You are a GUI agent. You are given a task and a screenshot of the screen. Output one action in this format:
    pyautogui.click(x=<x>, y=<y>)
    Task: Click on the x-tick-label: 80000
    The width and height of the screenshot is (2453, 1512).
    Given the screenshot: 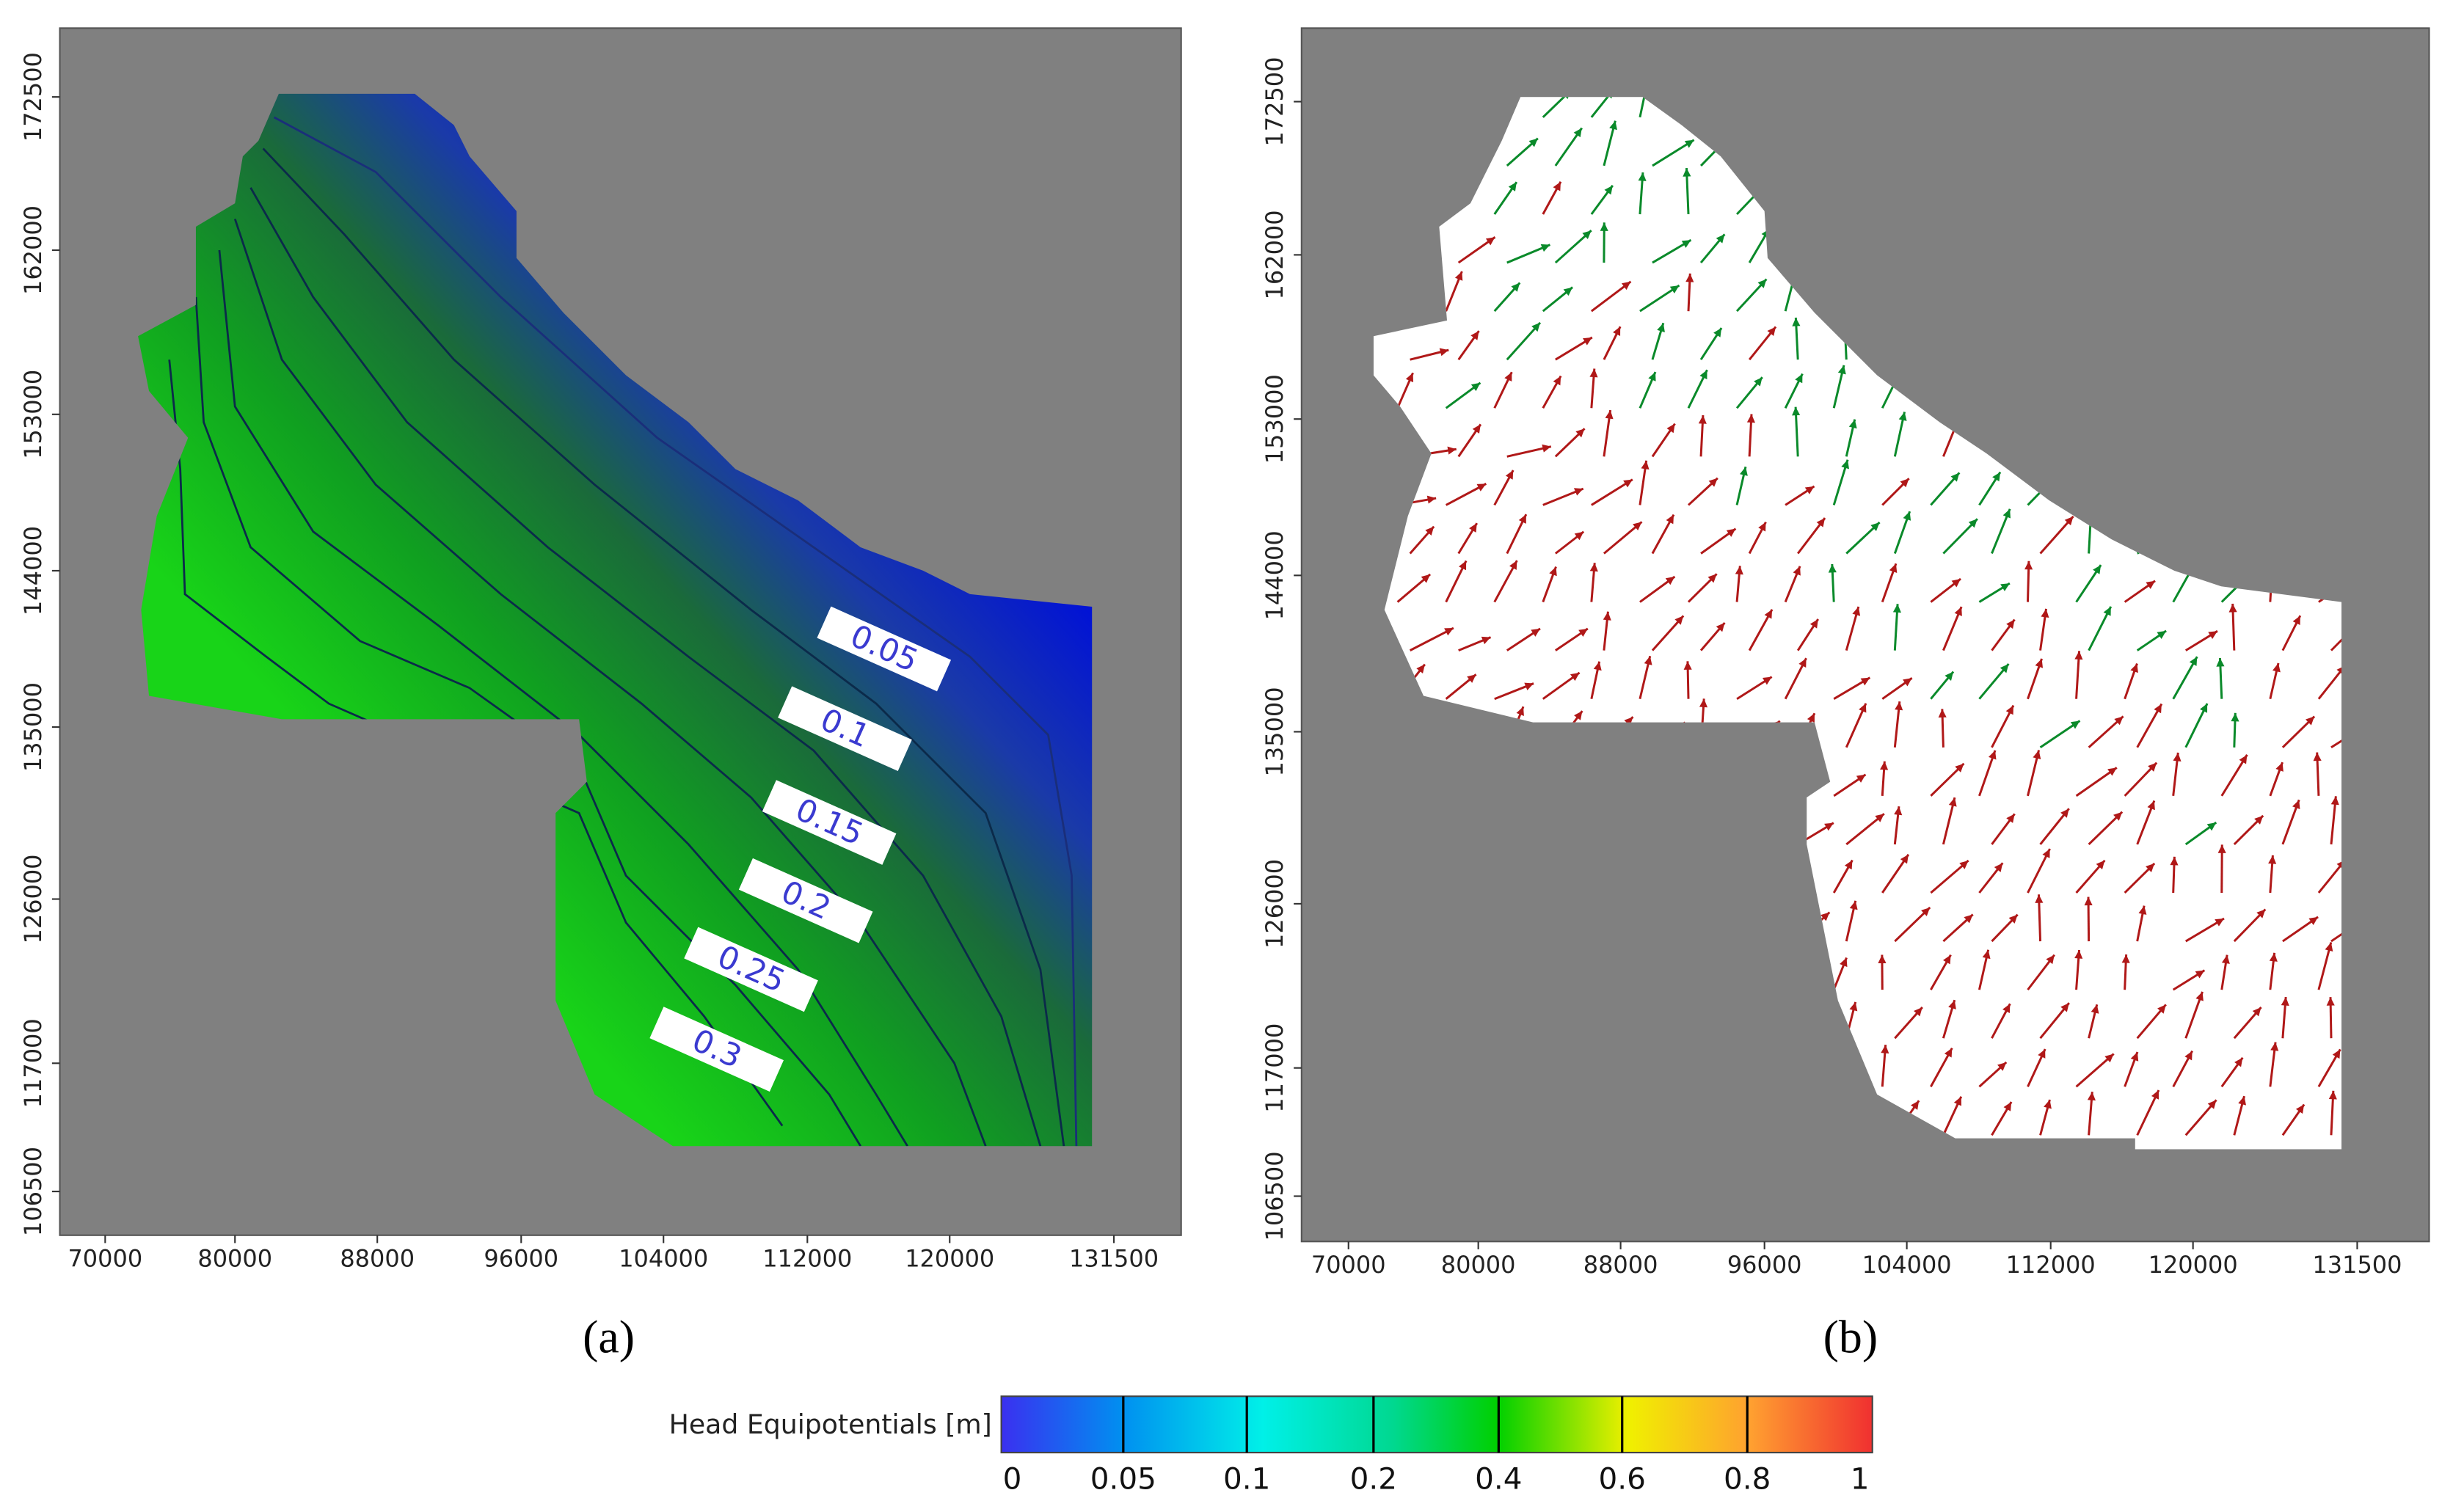 What is the action you would take?
    pyautogui.click(x=1478, y=1265)
    